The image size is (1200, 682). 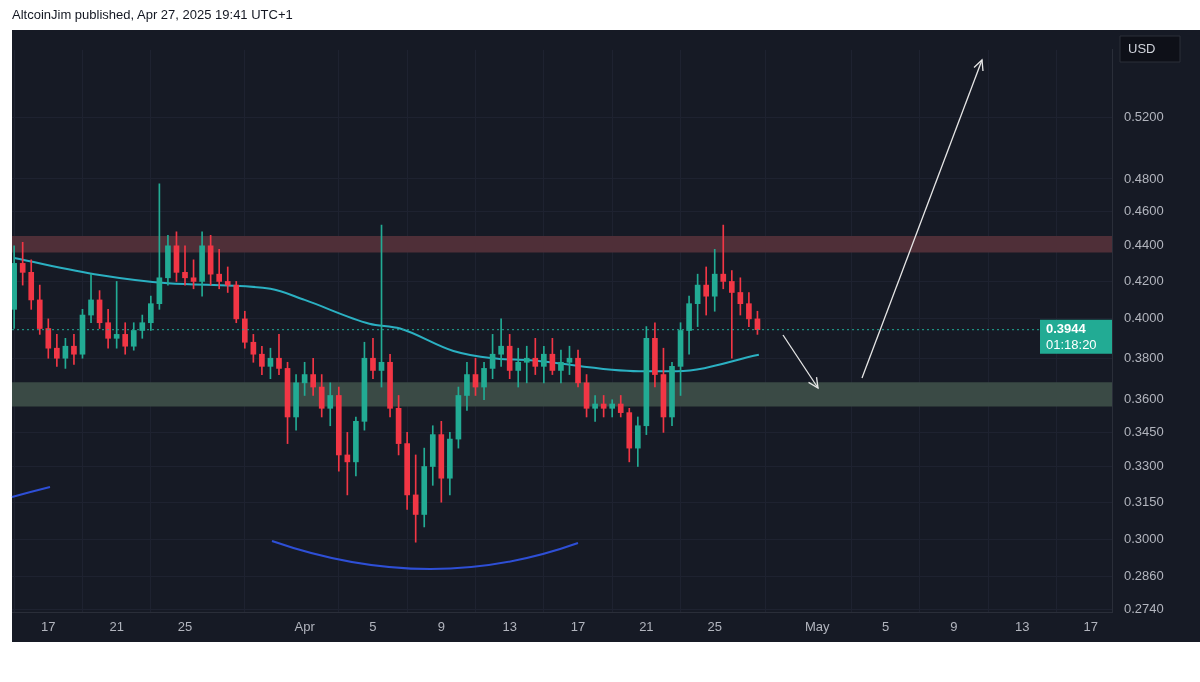 I want to click on y-tick-label: 0.3600, so click(x=1144, y=399).